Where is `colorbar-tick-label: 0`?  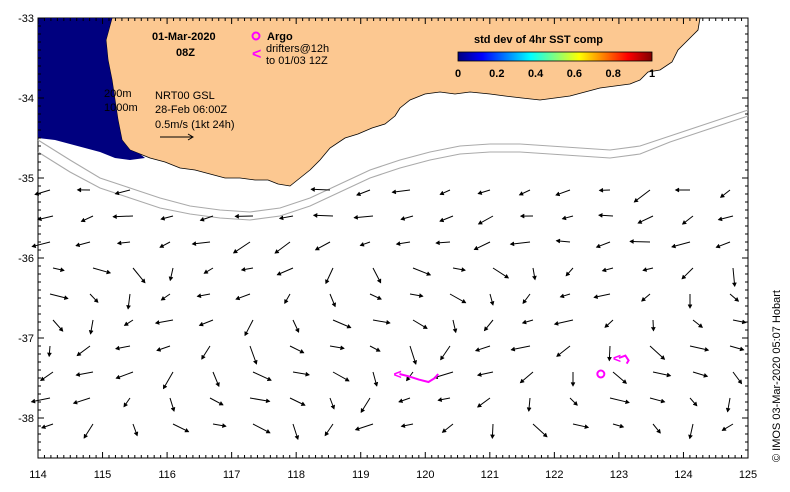 colorbar-tick-label: 0 is located at coordinates (458, 74).